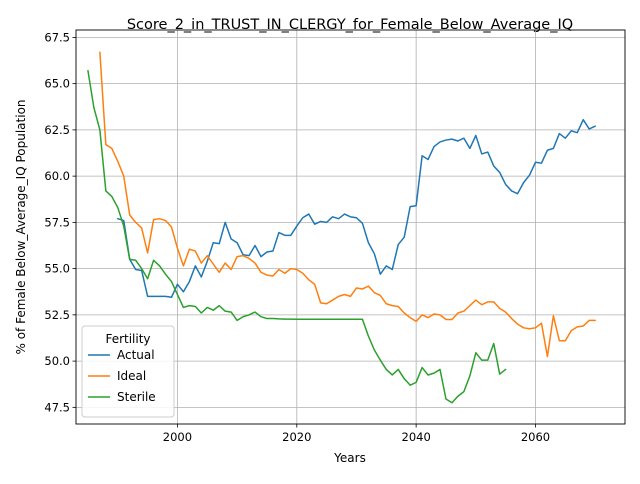  What do you see at coordinates (57, 222) in the screenshot?
I see `y-tick-label: 57.5` at bounding box center [57, 222].